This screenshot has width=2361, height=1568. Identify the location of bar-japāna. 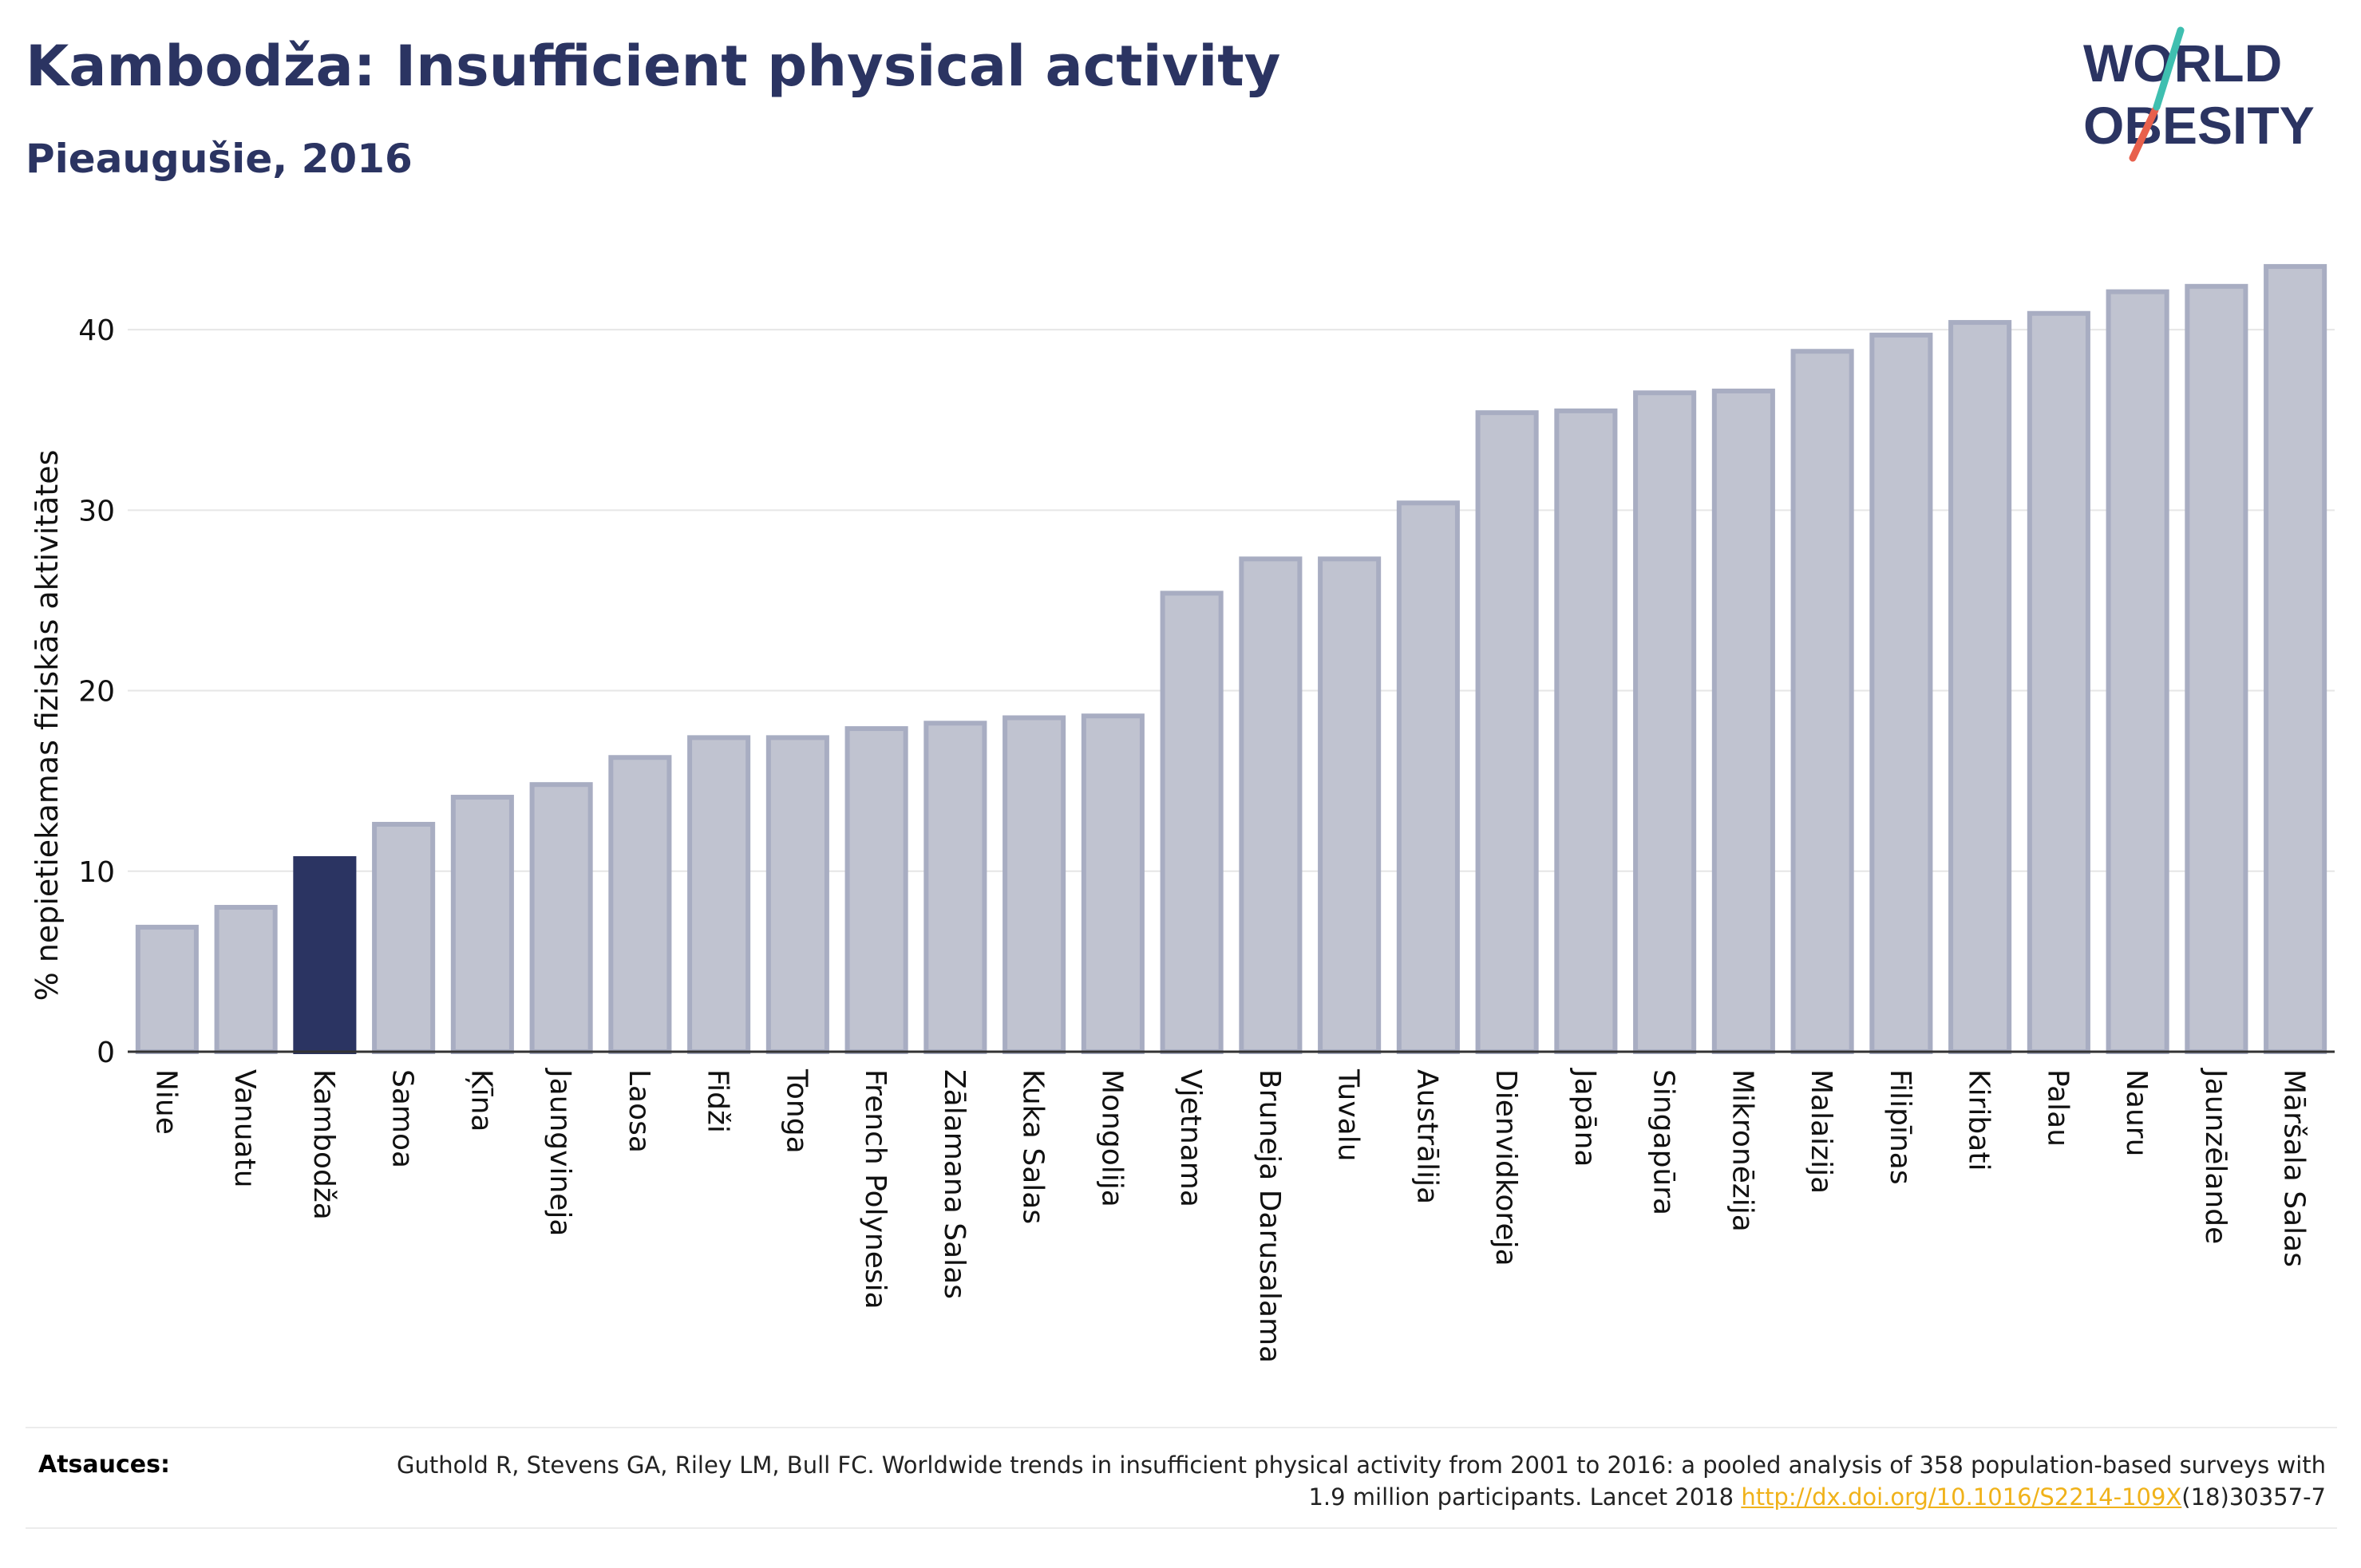
(1586, 731).